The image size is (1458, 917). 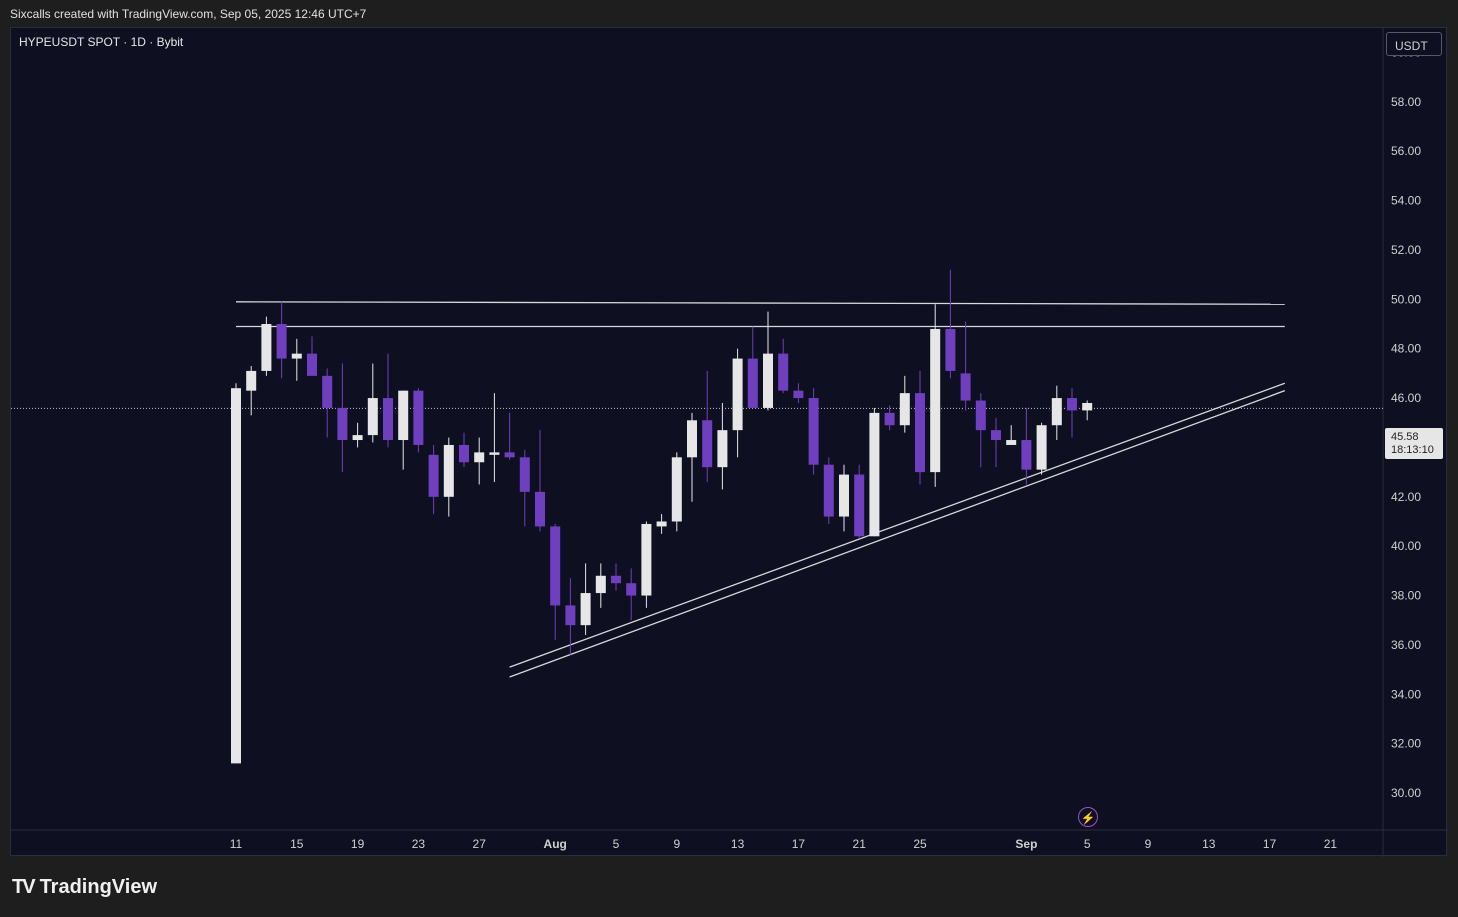 What do you see at coordinates (24, 887) in the screenshot?
I see `tradingview-mark-icon: TV` at bounding box center [24, 887].